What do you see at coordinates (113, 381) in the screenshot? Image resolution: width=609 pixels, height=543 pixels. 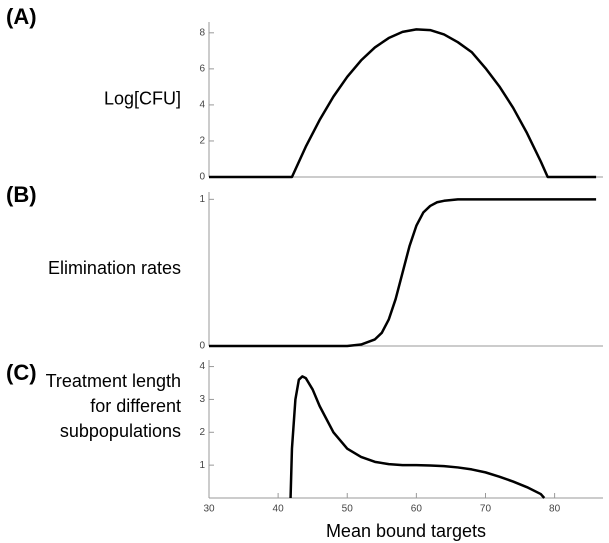 I see `y-axis-label: Treatment length` at bounding box center [113, 381].